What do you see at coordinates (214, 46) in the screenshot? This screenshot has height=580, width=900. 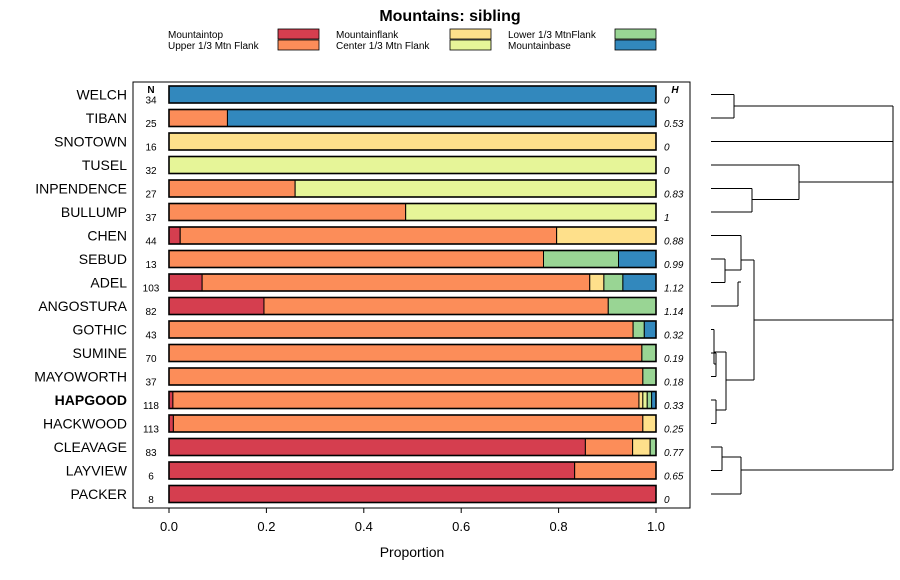 I see `legend-label-upper-1-3-mtn-flank: Upper 1/3 Mtn Flank` at bounding box center [214, 46].